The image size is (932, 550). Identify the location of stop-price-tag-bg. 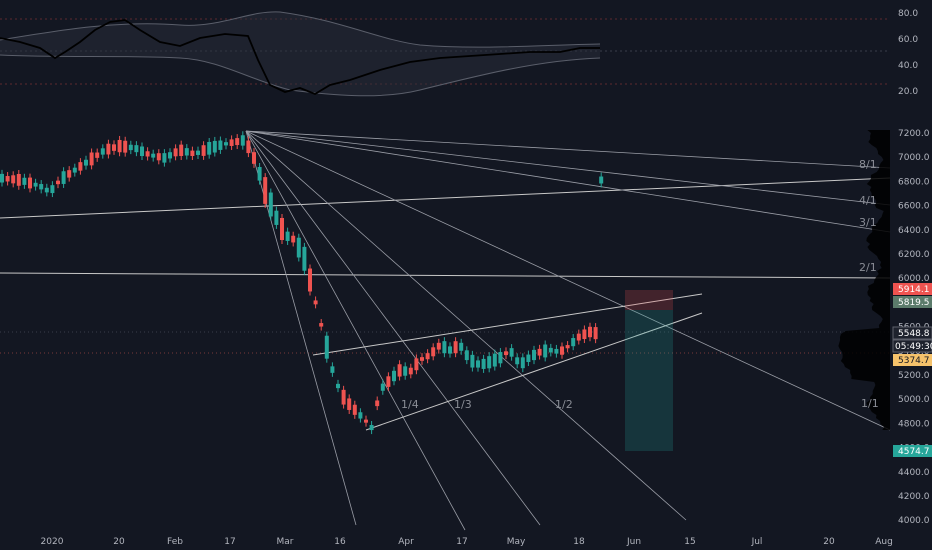
(912, 451).